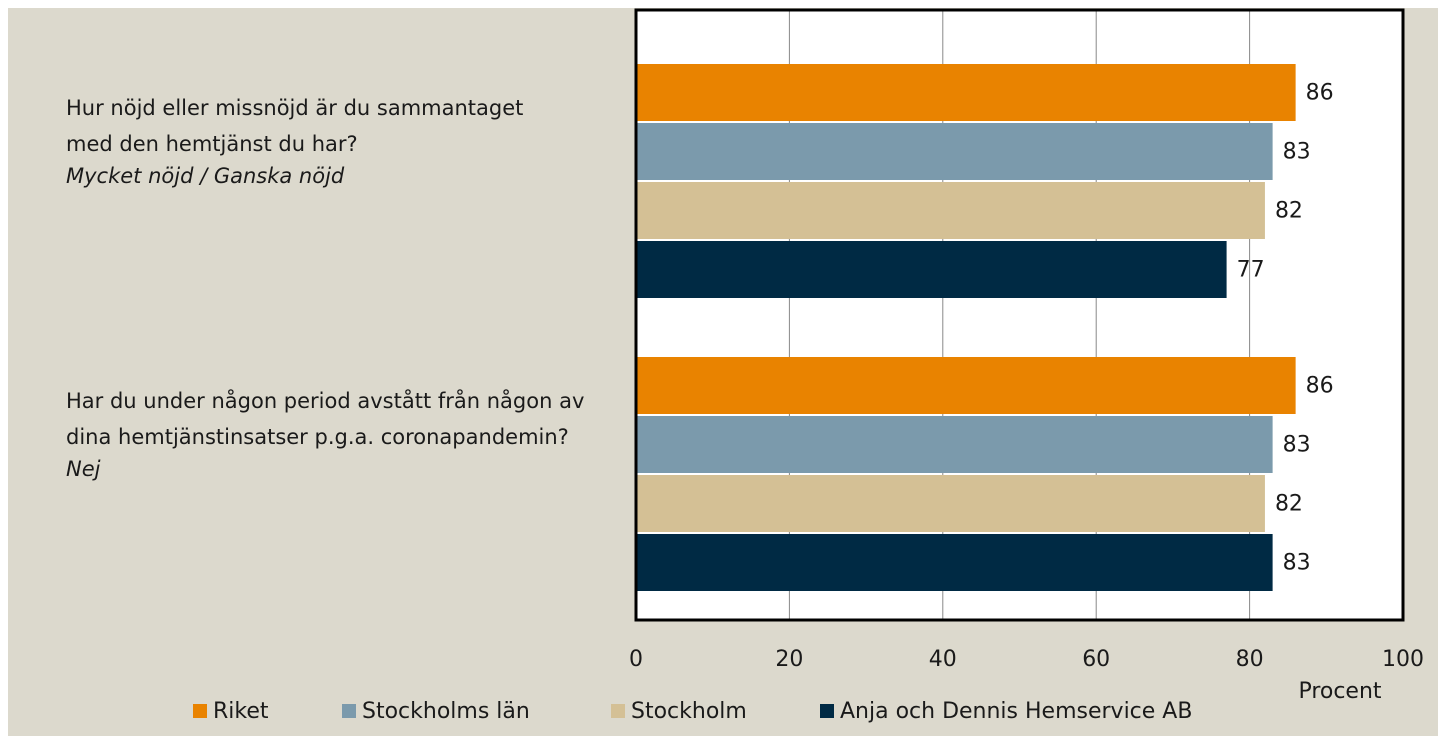  I want to click on legend-label: Stockholms län, so click(446, 711).